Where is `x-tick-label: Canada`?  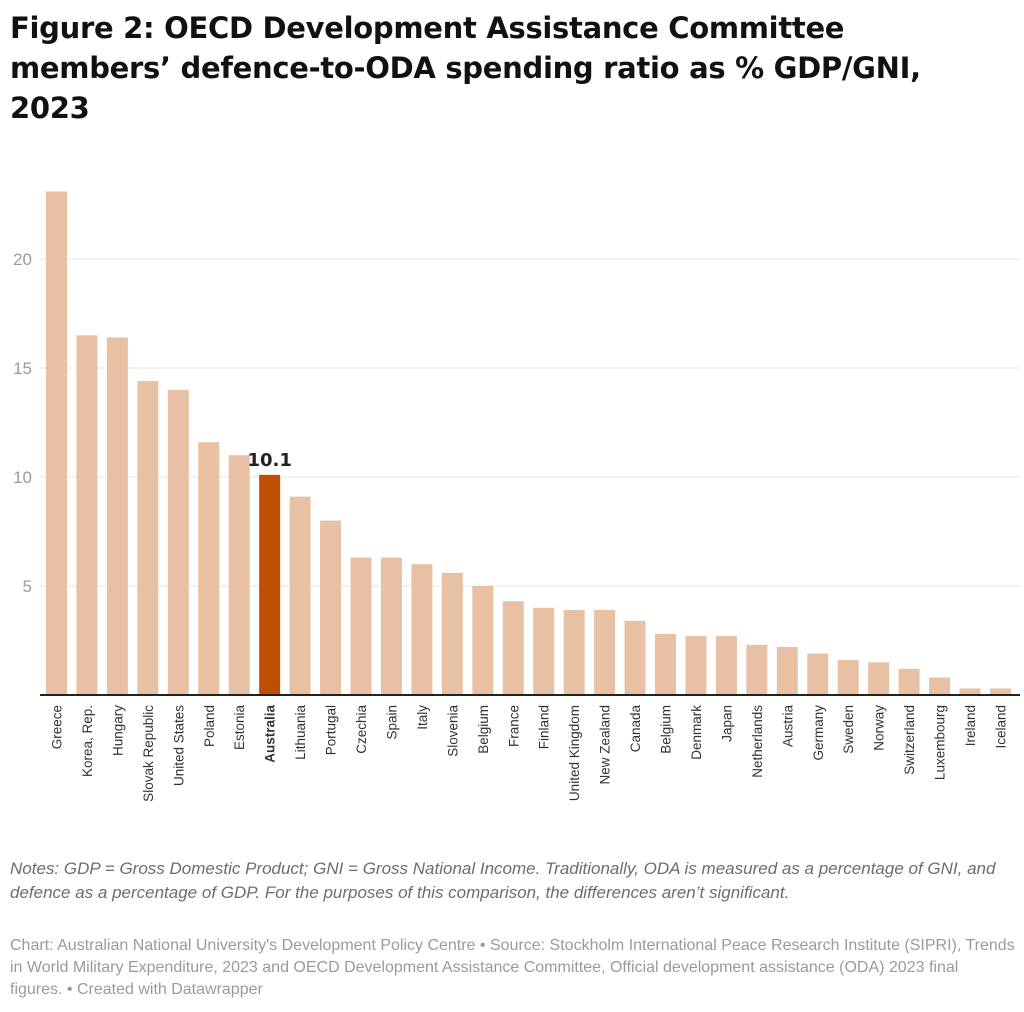
x-tick-label: Canada is located at coordinates (635, 729).